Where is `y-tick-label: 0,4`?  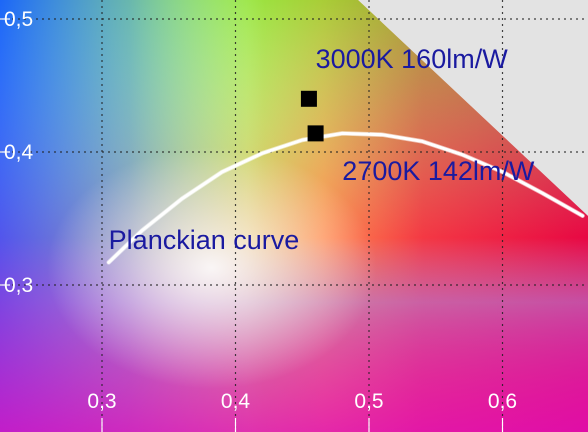
y-tick-label: 0,4 is located at coordinates (19, 152).